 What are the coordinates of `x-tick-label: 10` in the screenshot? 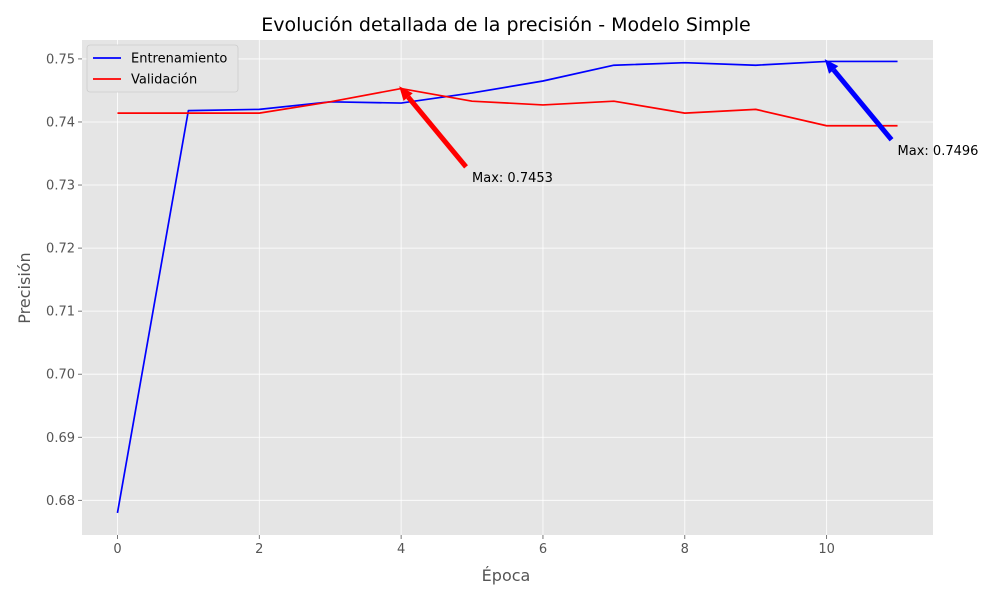 It's located at (826, 549).